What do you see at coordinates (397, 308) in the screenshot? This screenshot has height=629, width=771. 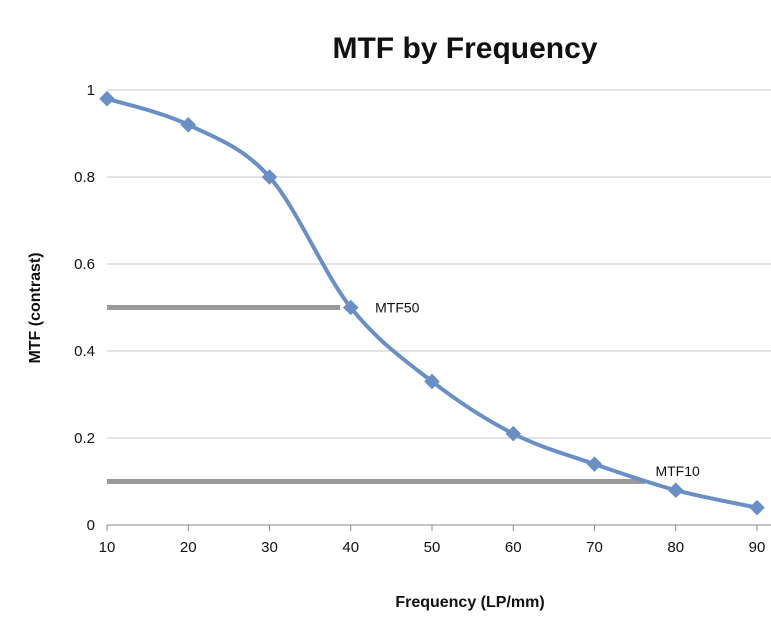 I see `annotation-mtf50: MTF50` at bounding box center [397, 308].